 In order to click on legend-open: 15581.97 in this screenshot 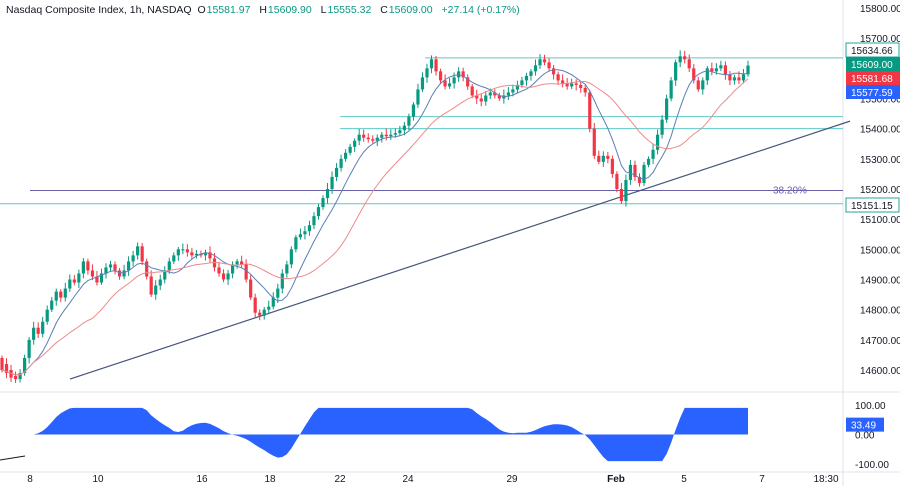, I will do `click(228, 10)`.